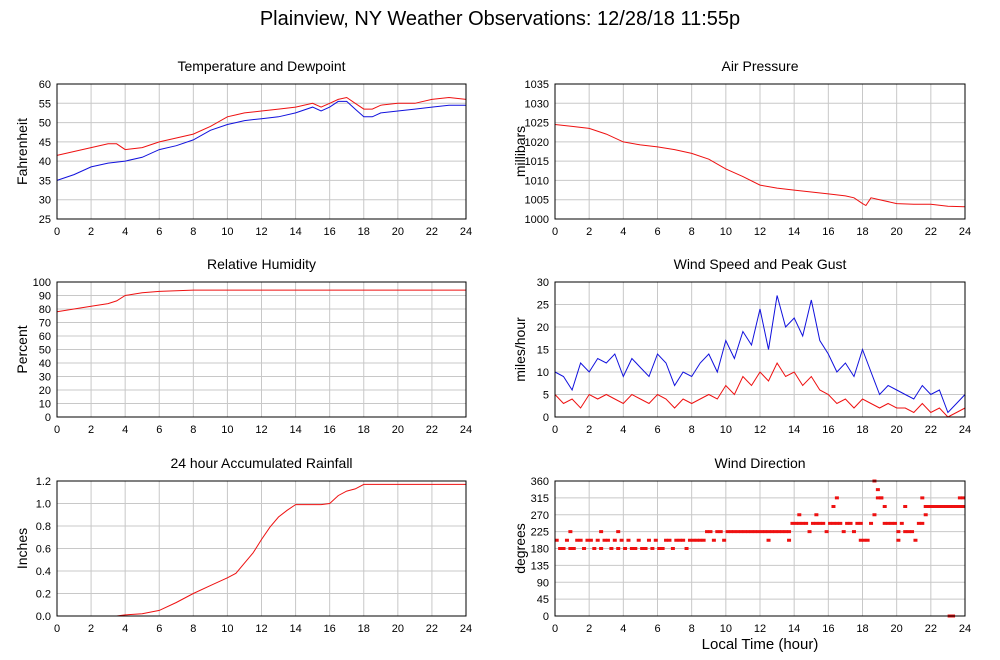  I want to click on y-tick-label: 45, so click(543, 600).